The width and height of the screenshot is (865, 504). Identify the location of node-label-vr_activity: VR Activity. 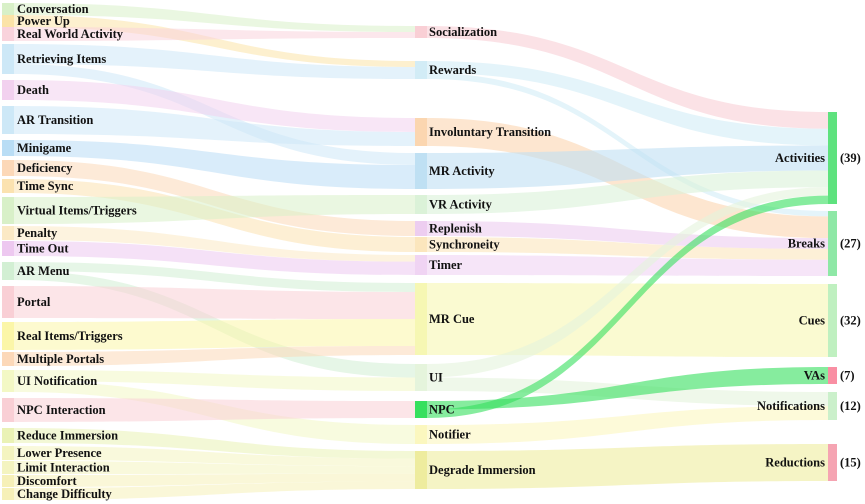
(461, 205).